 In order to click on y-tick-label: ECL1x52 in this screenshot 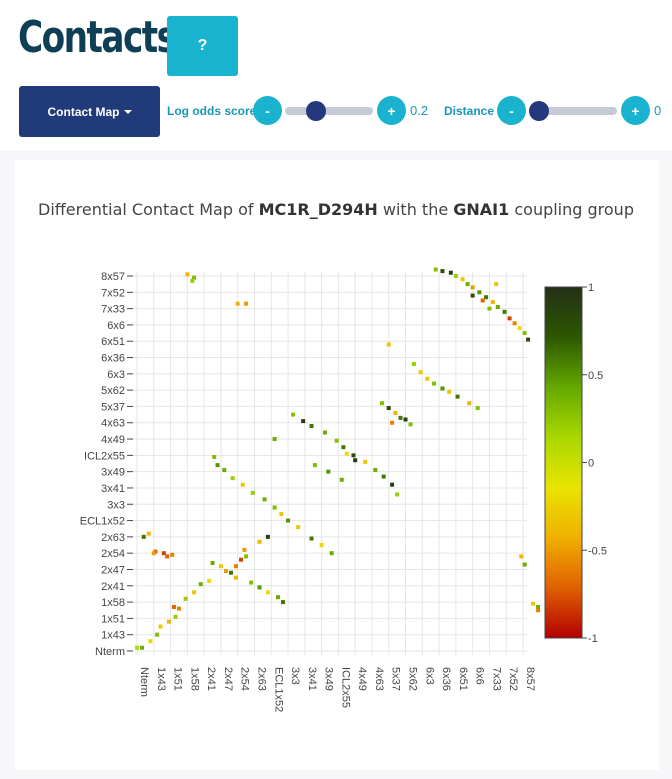, I will do `click(102, 522)`.